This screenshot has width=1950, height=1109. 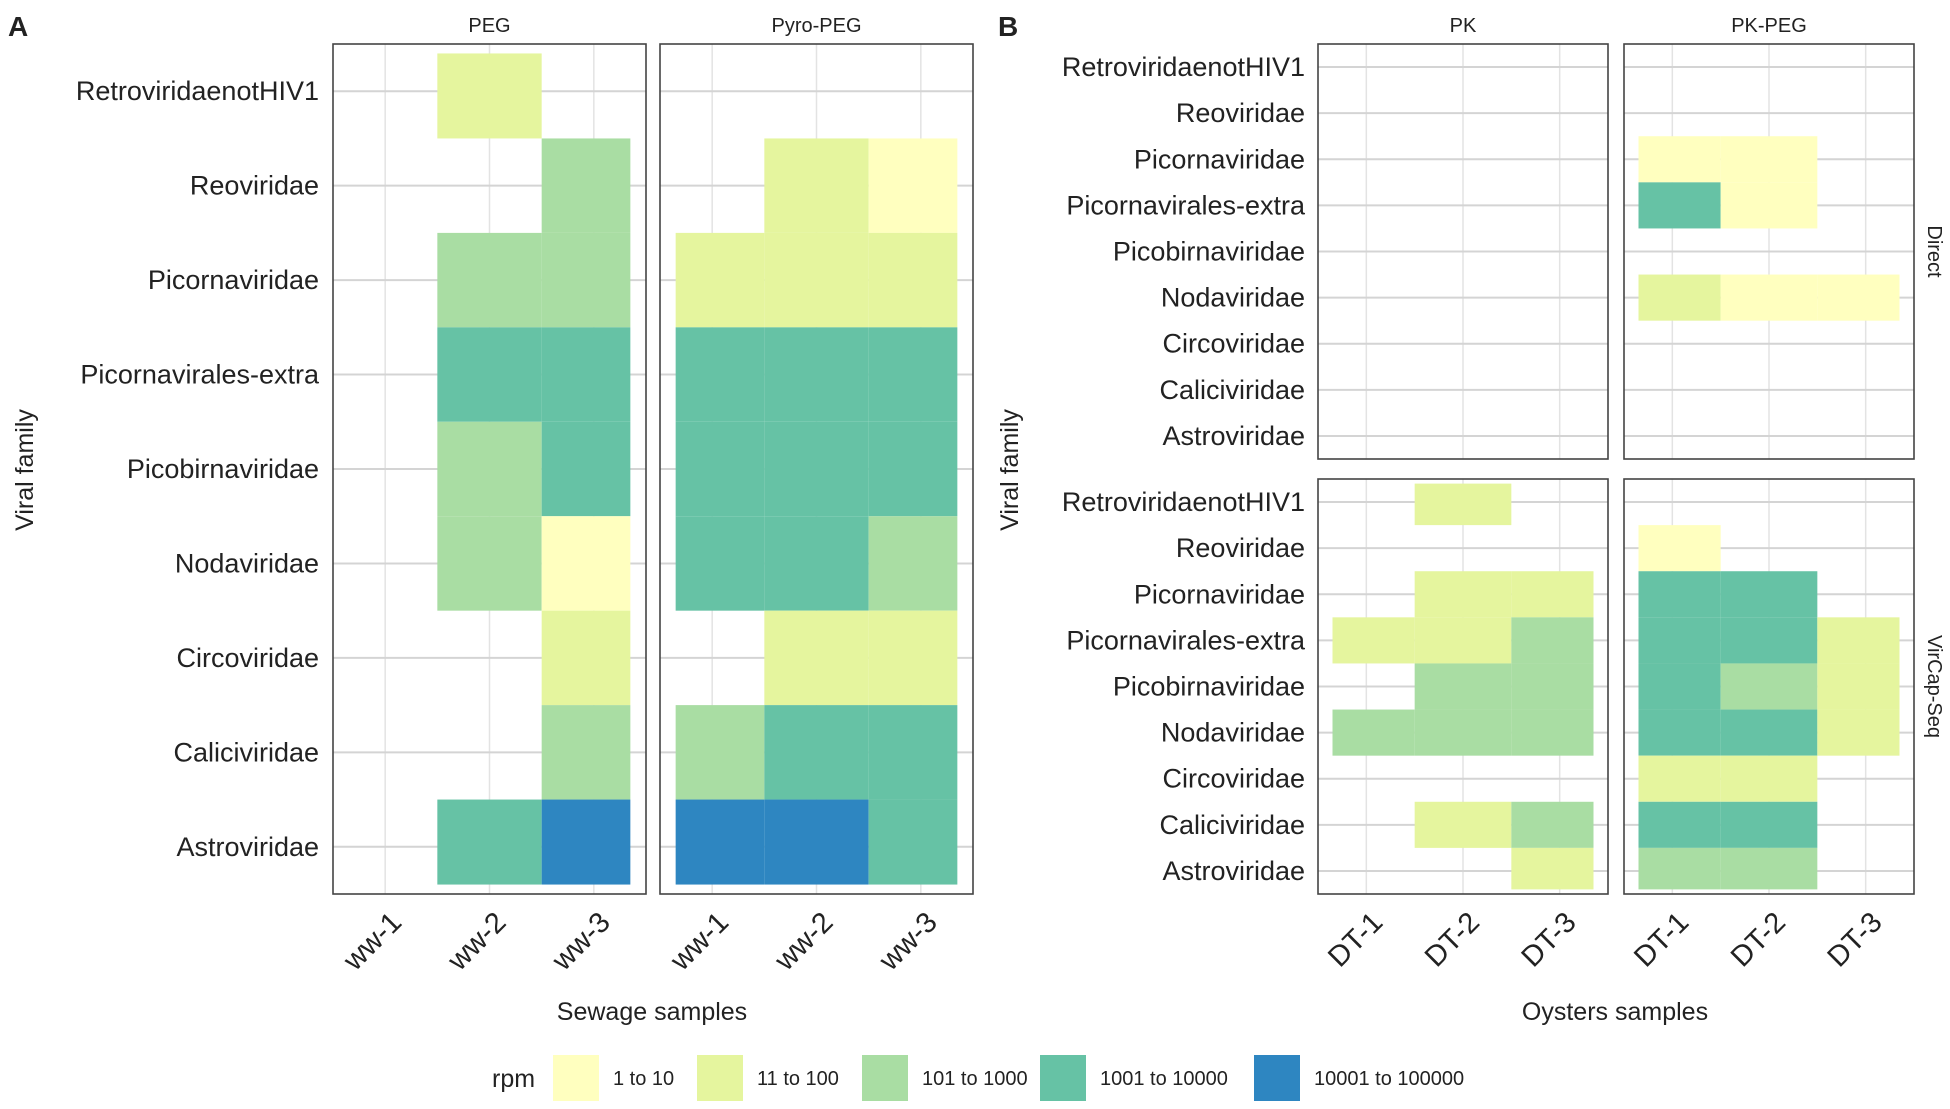 What do you see at coordinates (1219, 594) in the screenshot?
I see `panel-b-vircap-seq-pk-y-tick-label: Picornaviridae` at bounding box center [1219, 594].